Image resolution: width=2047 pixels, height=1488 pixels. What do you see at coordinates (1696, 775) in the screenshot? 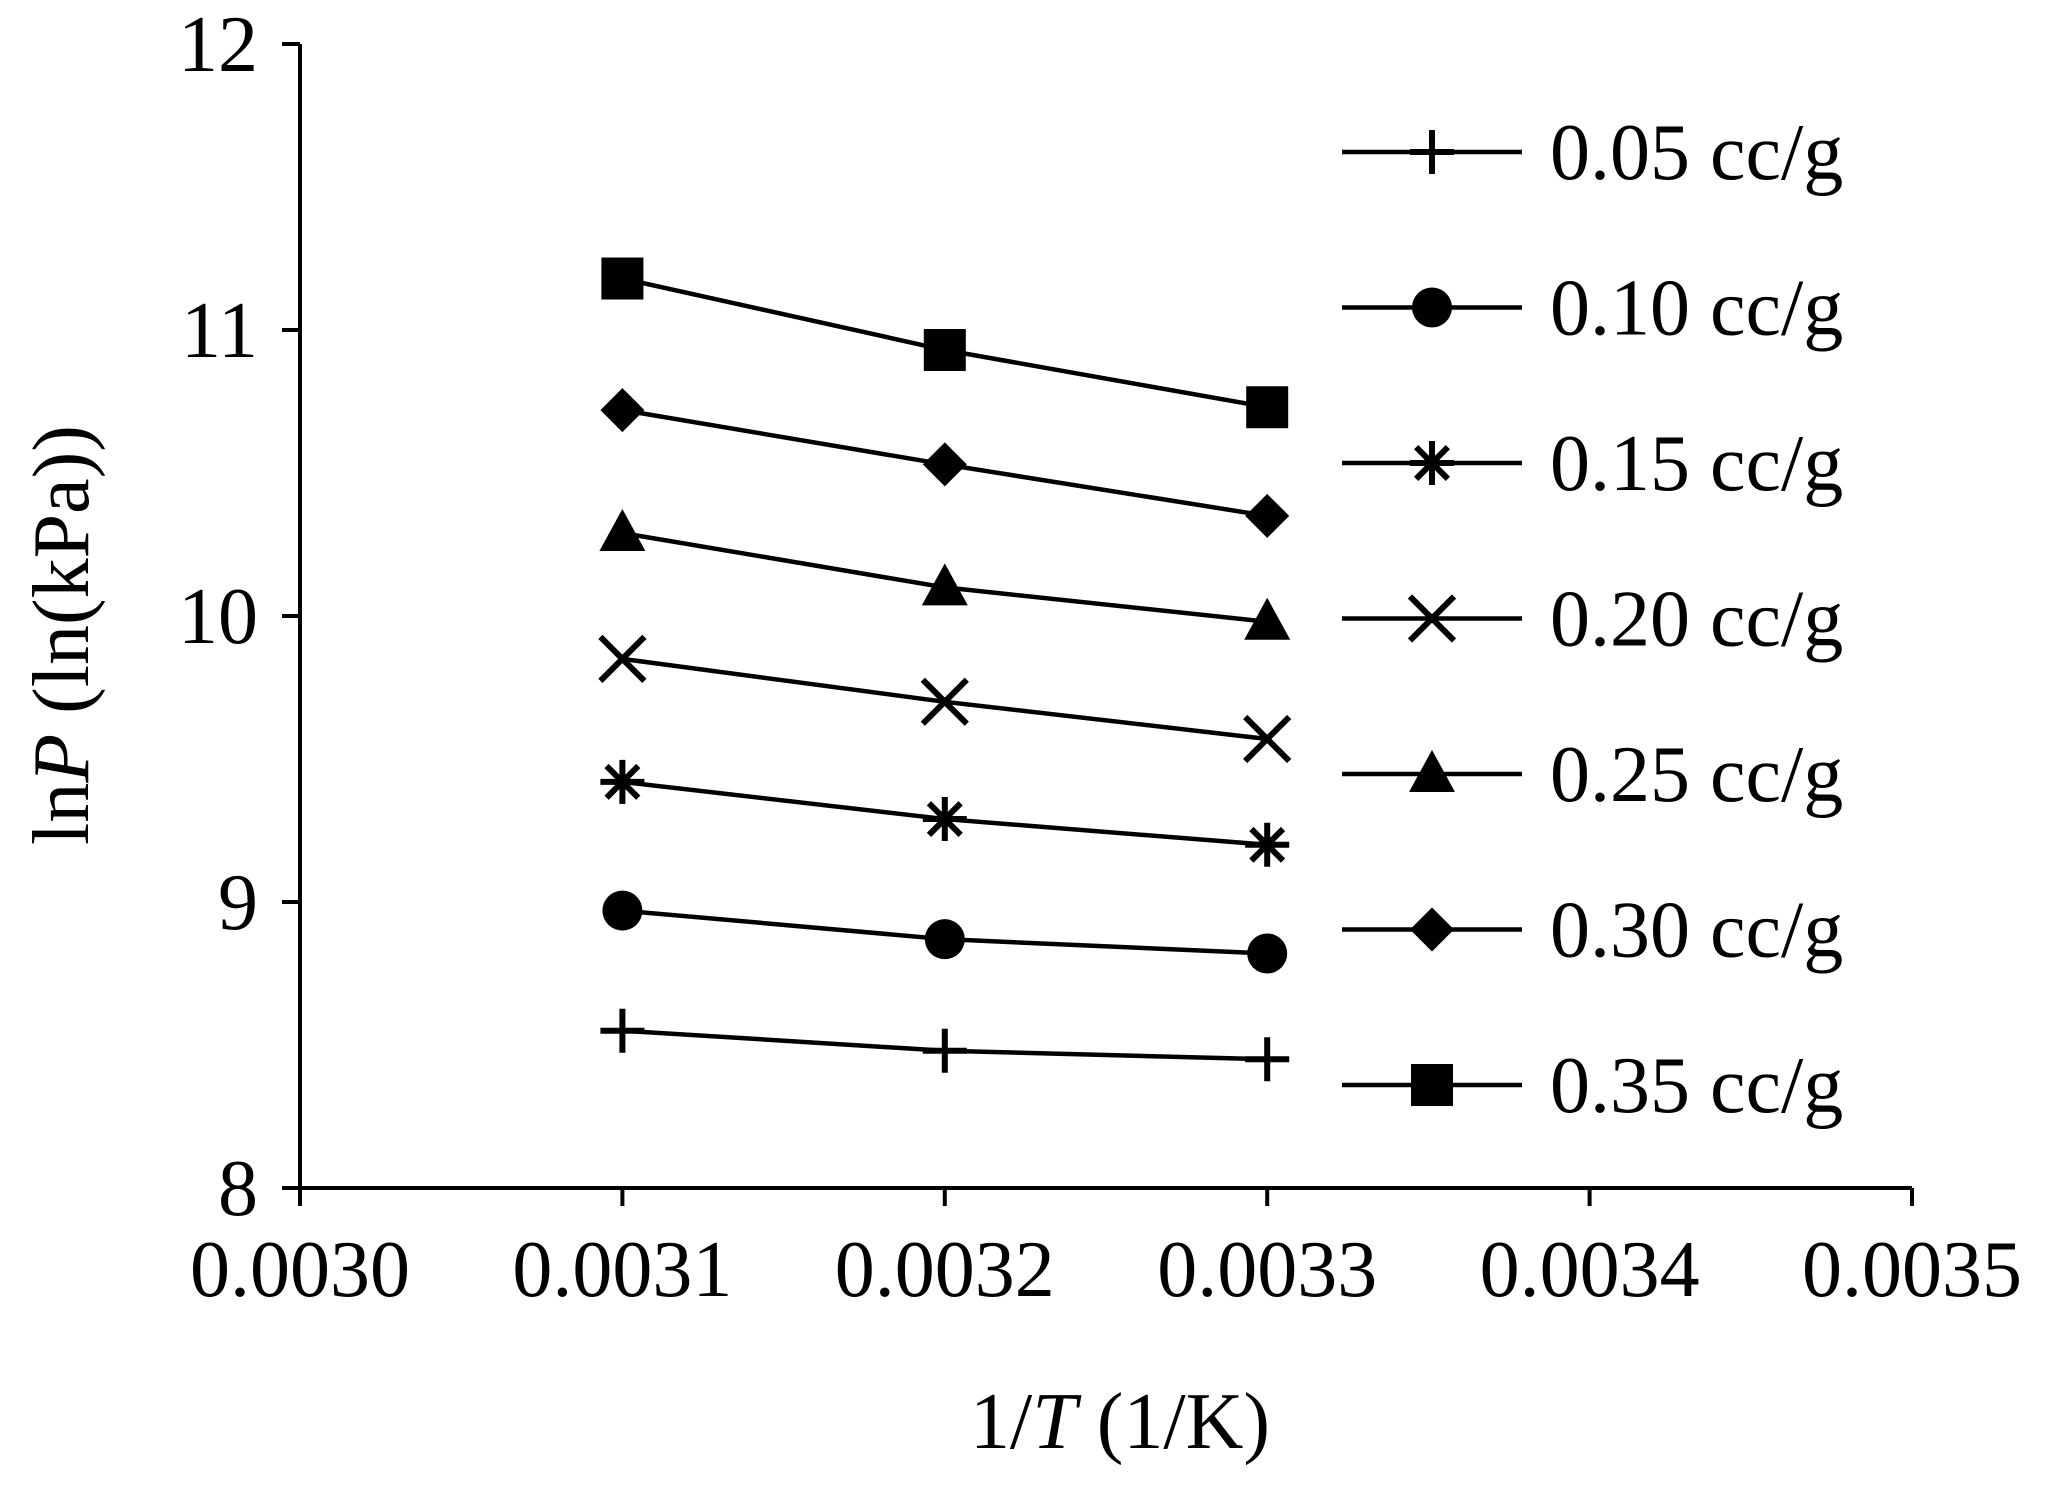
I see `legend-label: 0.25 cc/g` at bounding box center [1696, 775].